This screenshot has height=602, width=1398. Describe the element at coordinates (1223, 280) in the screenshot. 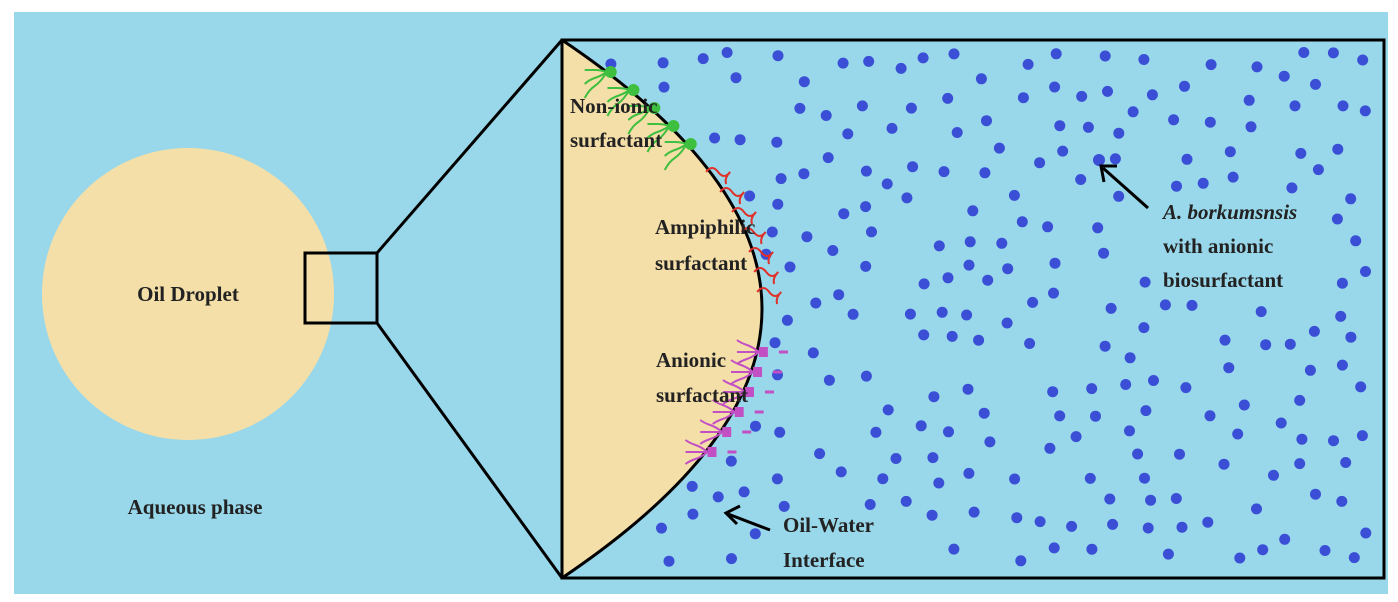

I see `bacteria-label-line3: biosurfactant` at that location.